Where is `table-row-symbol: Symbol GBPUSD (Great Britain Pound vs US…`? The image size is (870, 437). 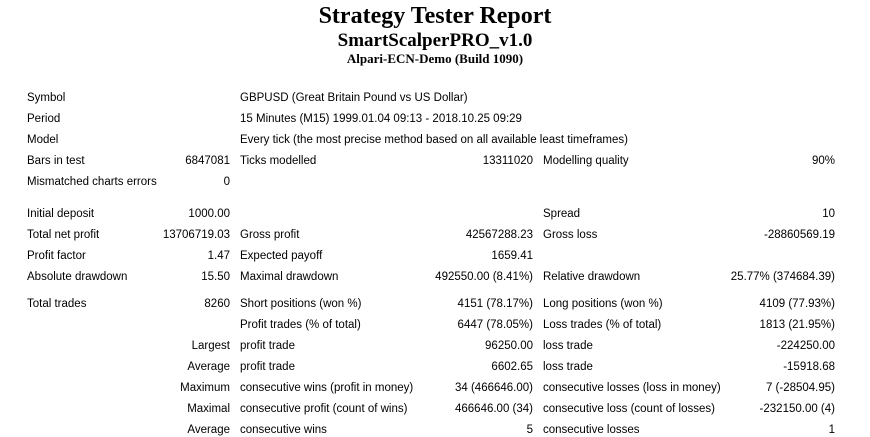
table-row-symbol: Symbol GBPUSD (Great Britain Pound vs US… is located at coordinates (448, 98).